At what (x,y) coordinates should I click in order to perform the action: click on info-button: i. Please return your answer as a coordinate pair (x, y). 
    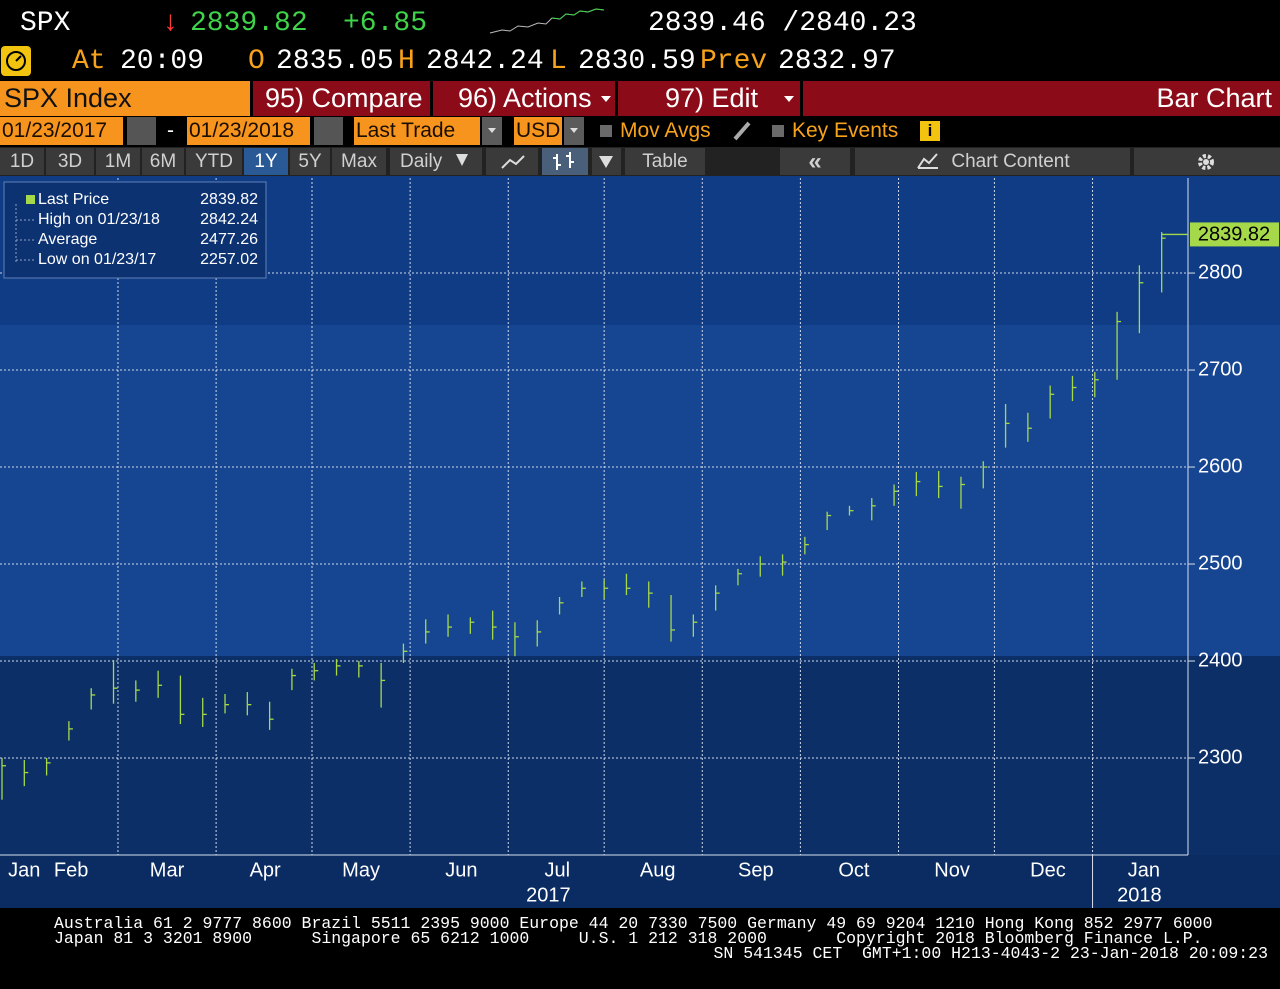
    Looking at the image, I should click on (930, 131).